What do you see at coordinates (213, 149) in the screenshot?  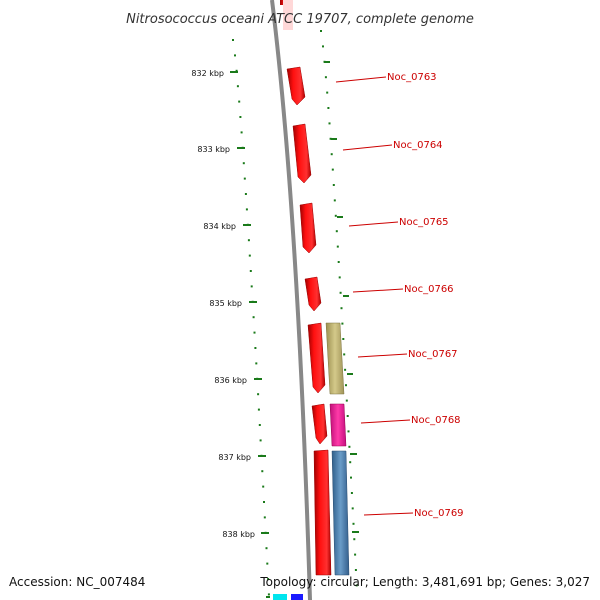 I see `tick-label: 833 kbp` at bounding box center [213, 149].